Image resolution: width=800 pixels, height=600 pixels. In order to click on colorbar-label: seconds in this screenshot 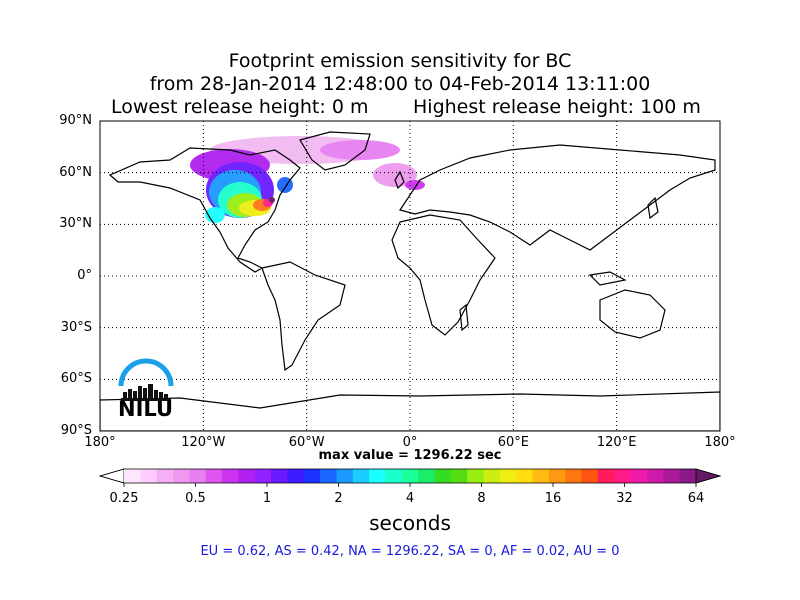, I will do `click(410, 523)`.